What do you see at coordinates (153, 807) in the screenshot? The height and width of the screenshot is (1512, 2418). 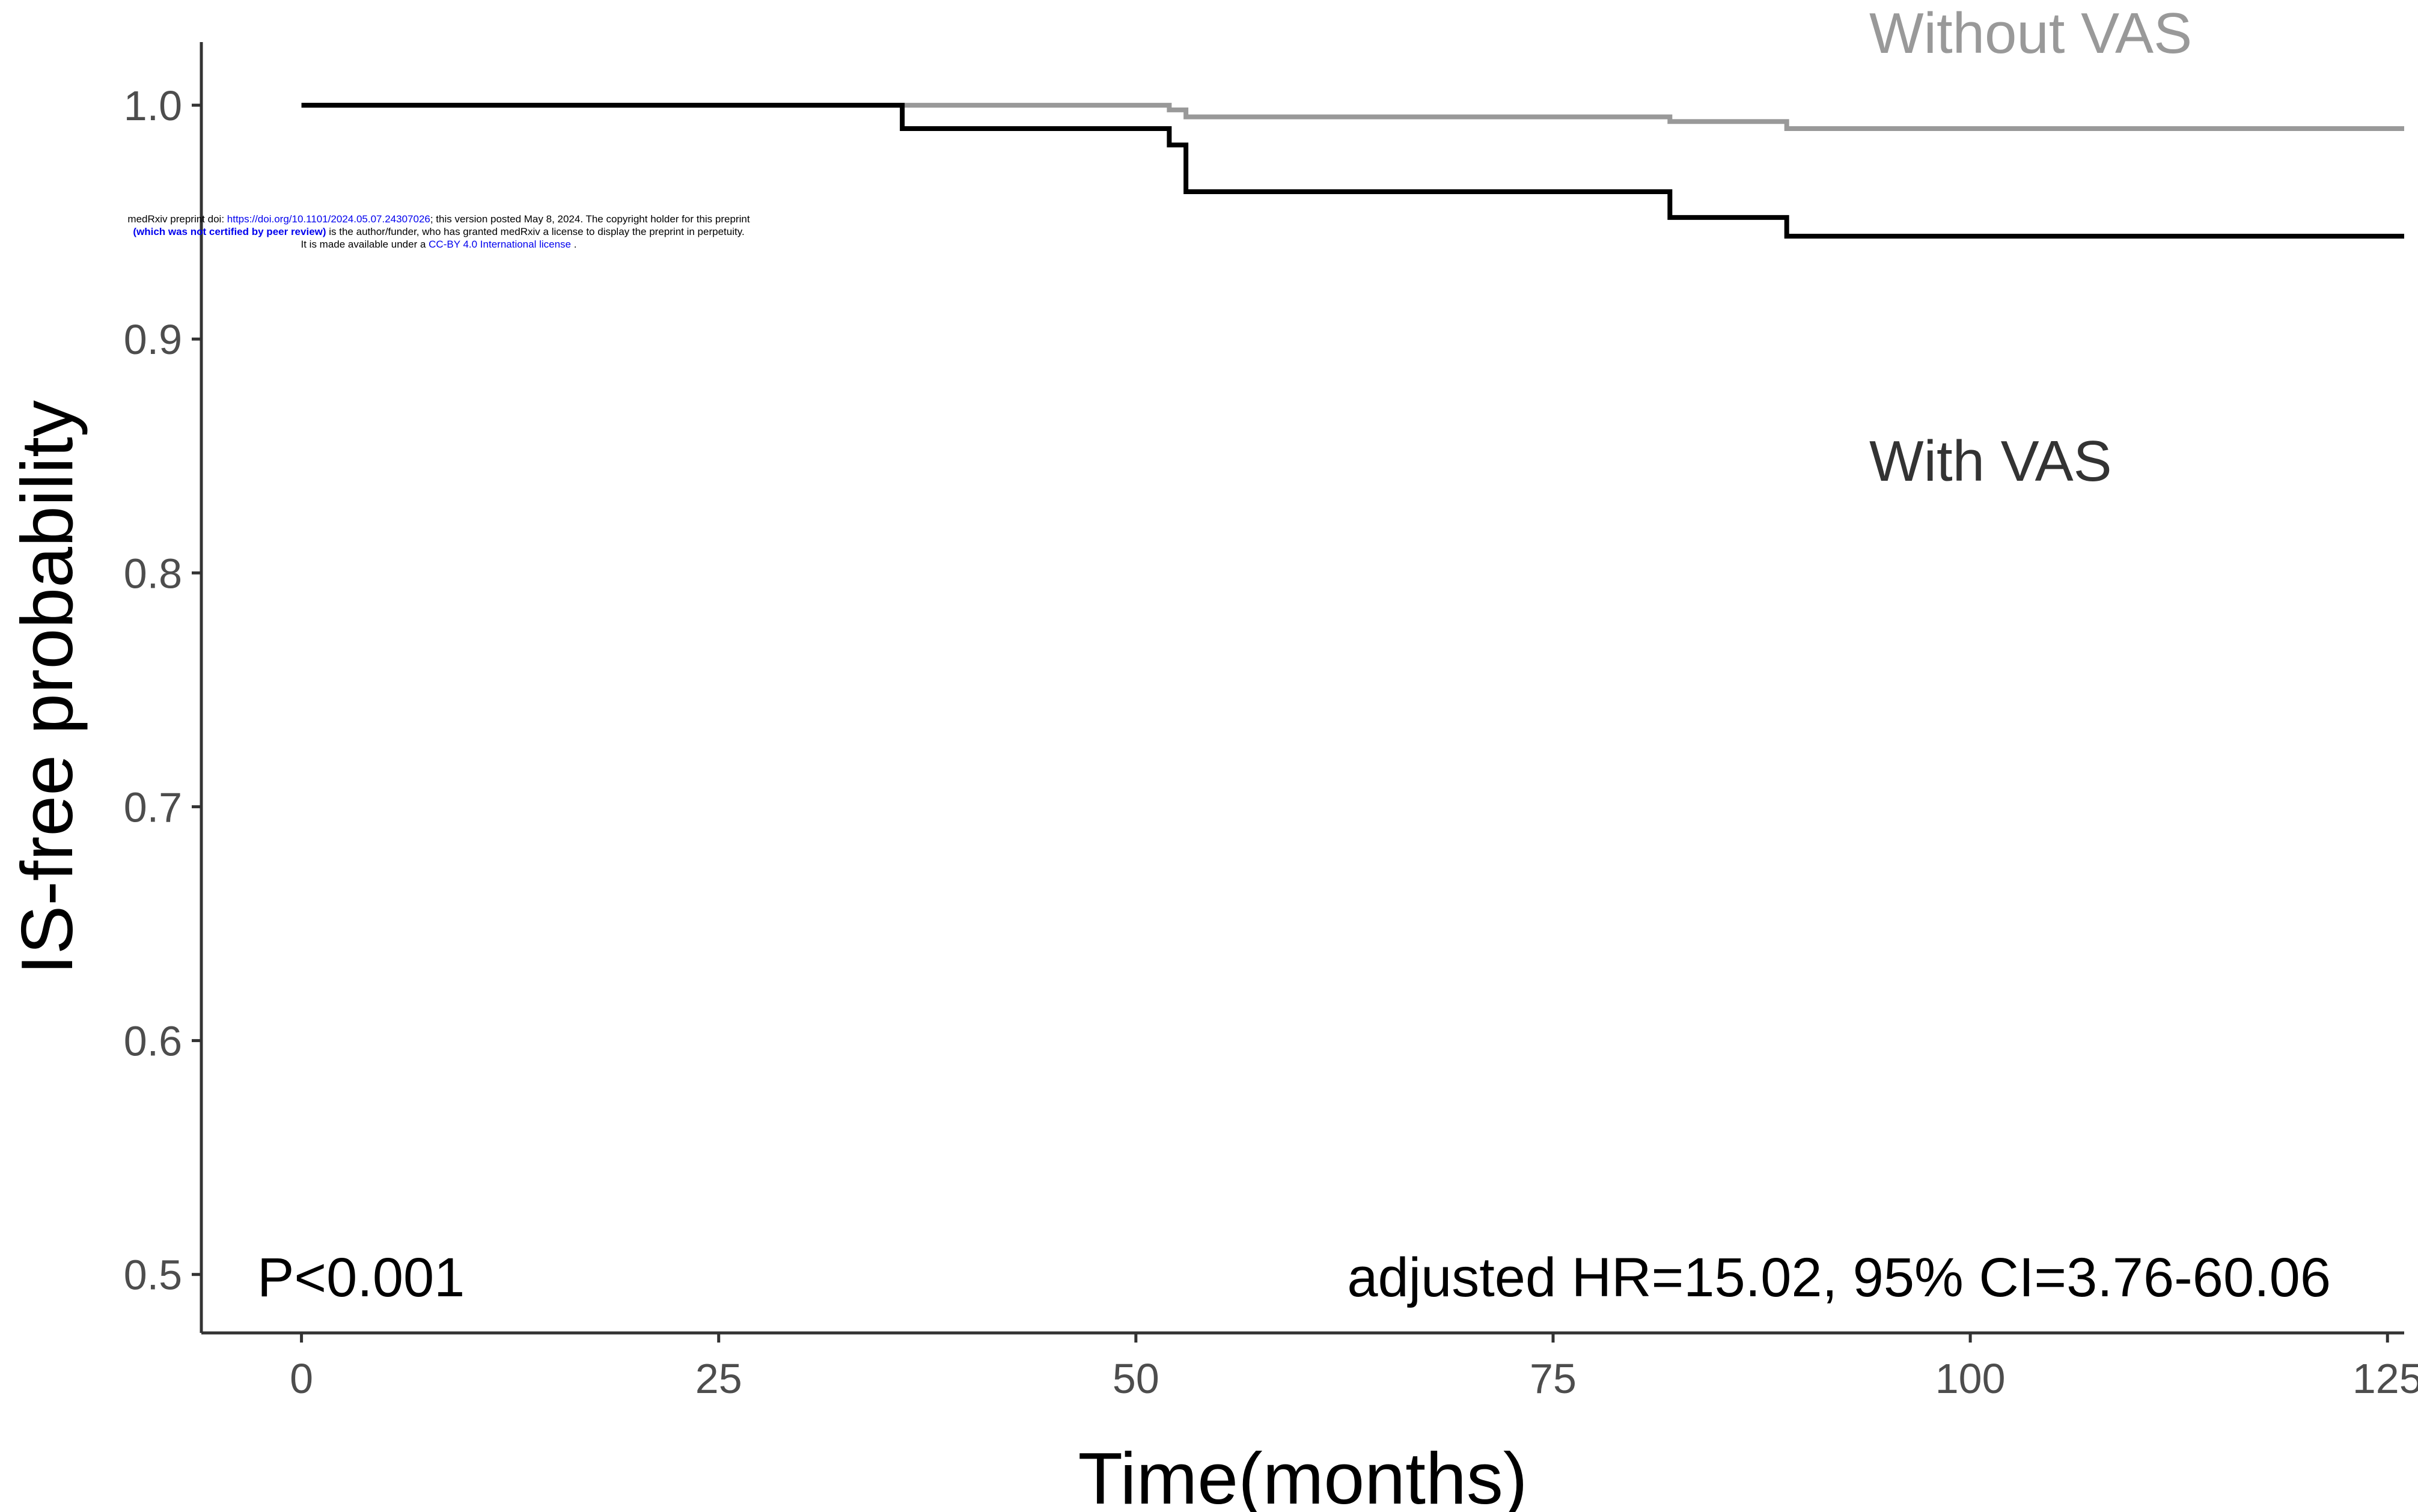 I see `y-tick-label: 0.7` at bounding box center [153, 807].